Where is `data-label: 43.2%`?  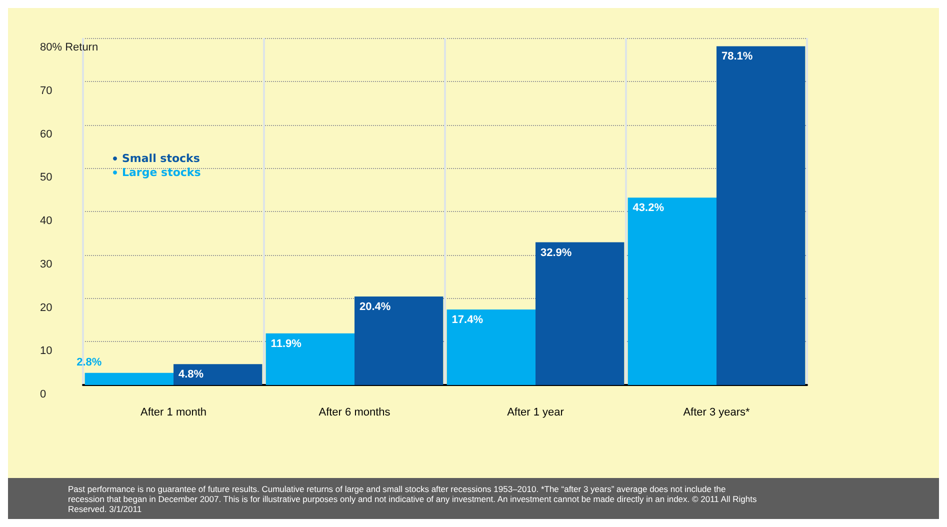 data-label: 43.2% is located at coordinates (648, 208).